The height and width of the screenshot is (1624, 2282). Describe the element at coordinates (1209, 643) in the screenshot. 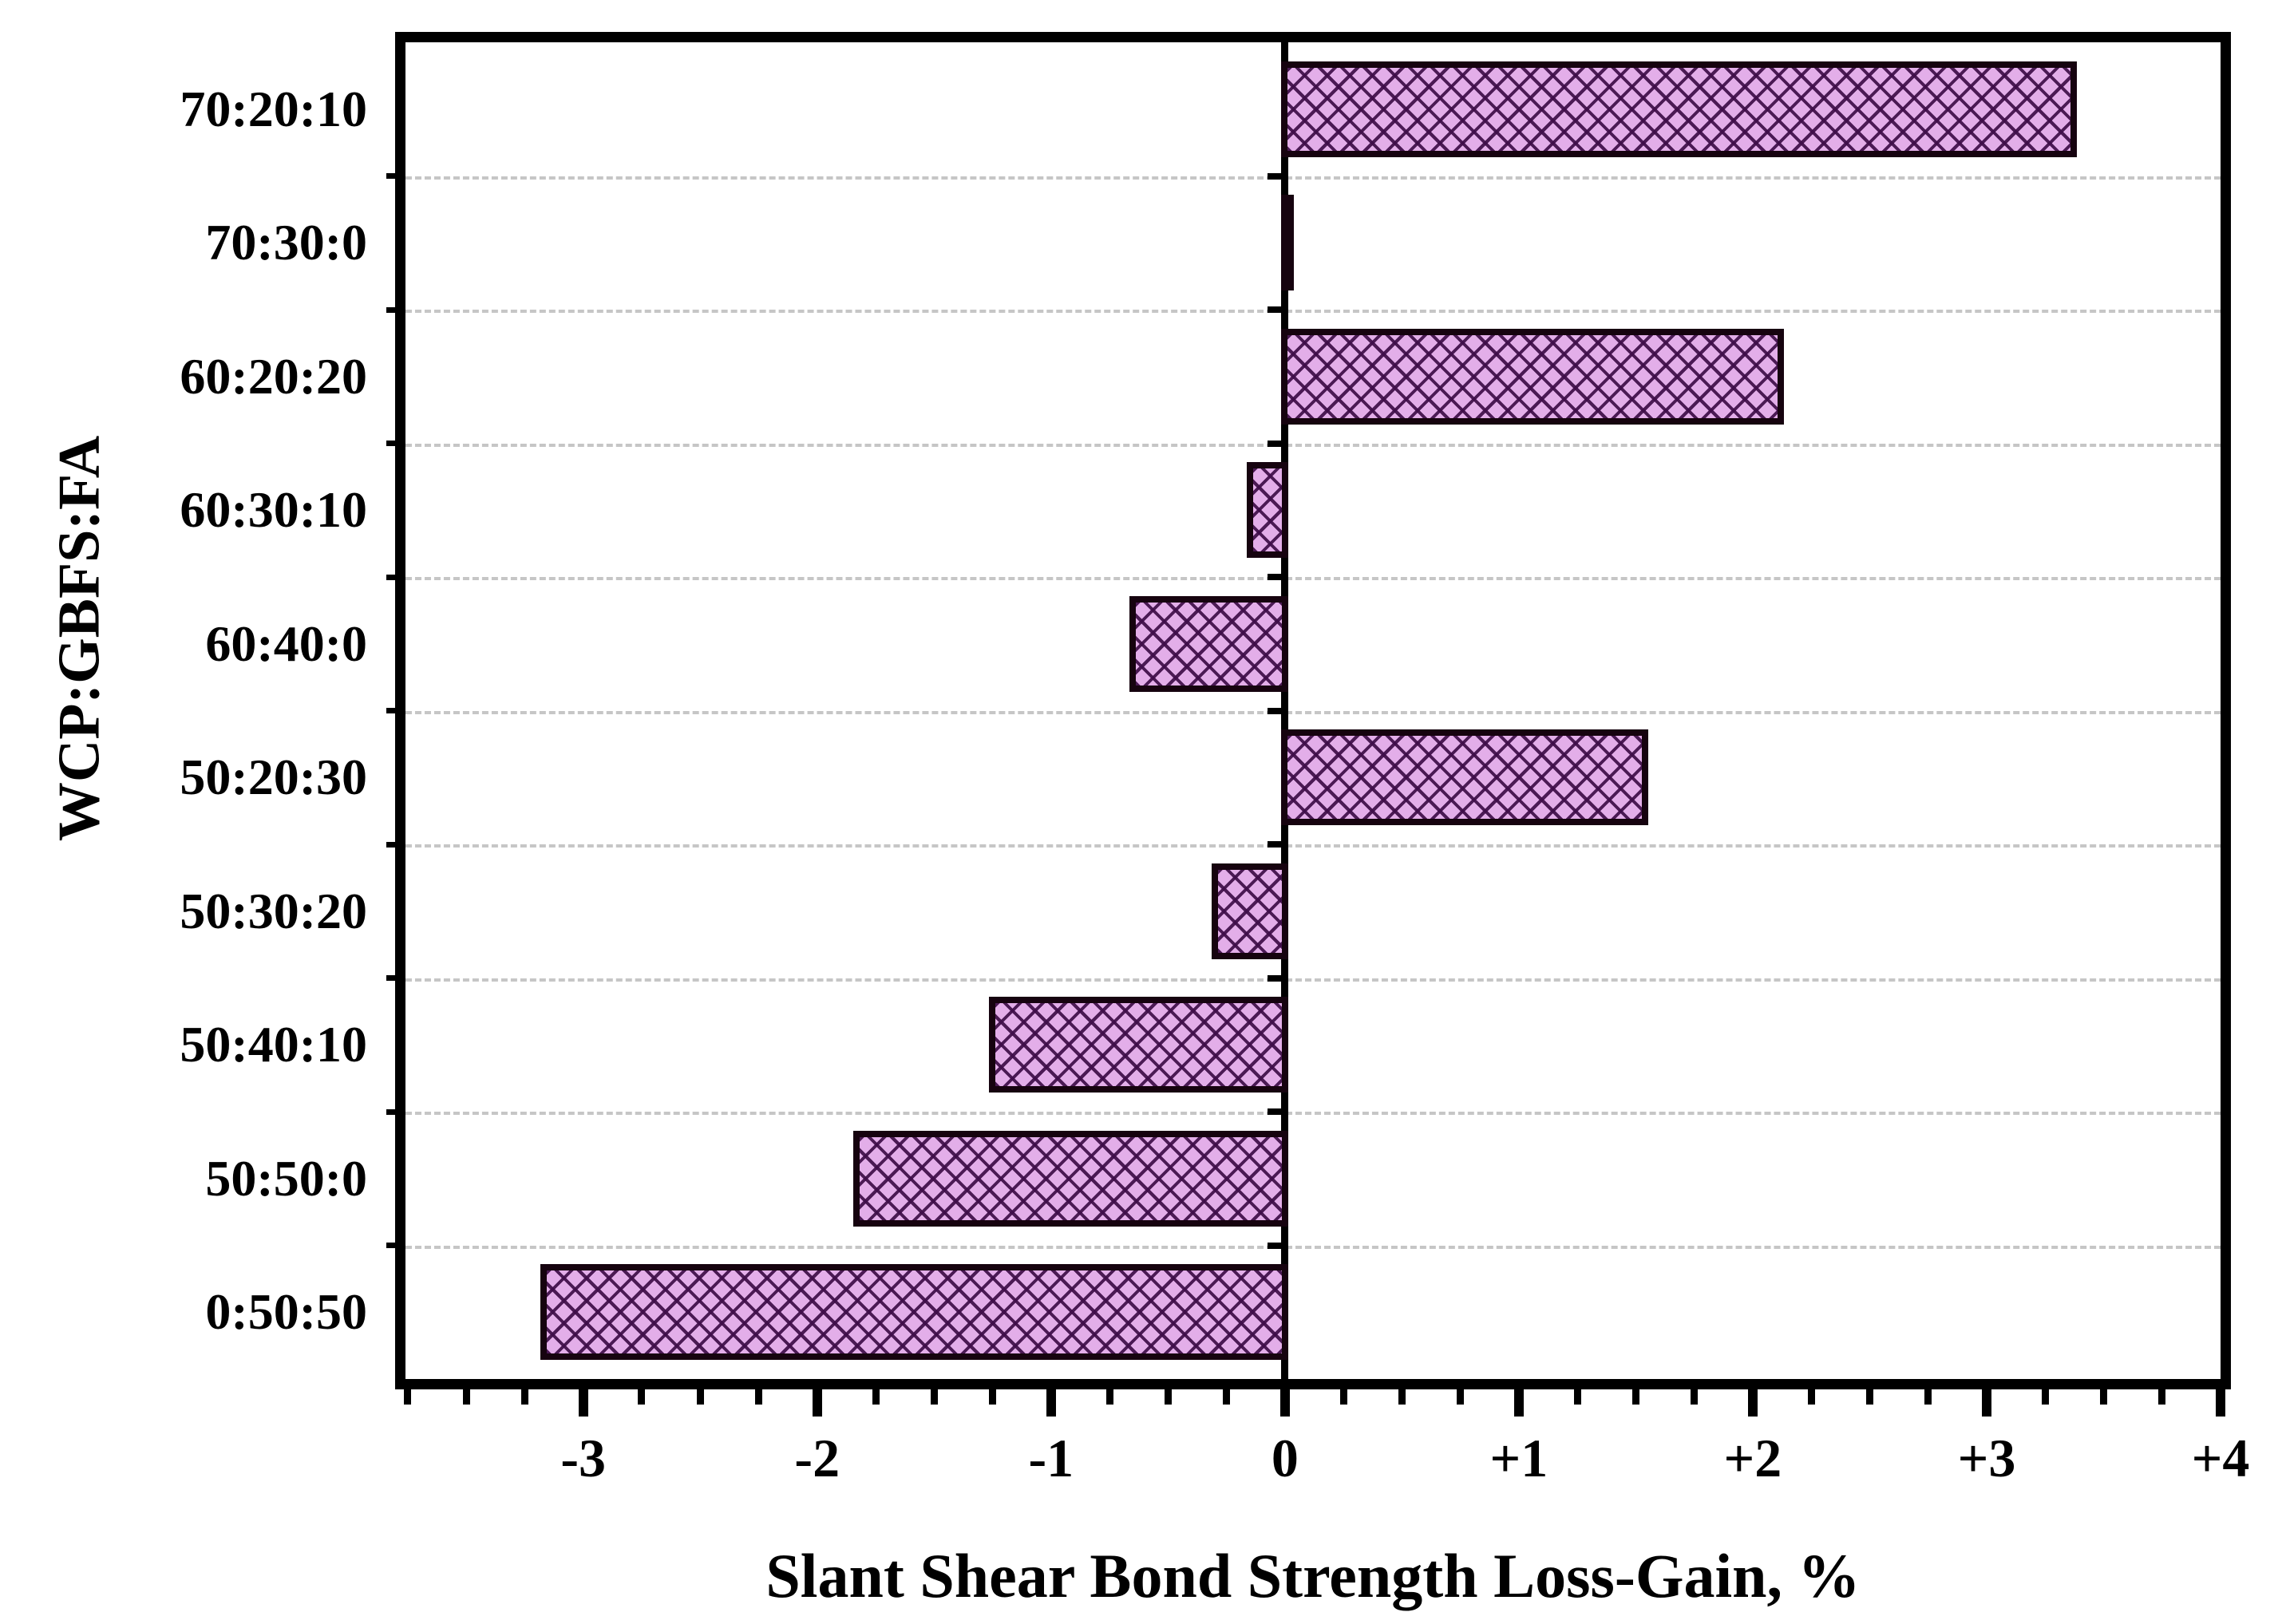

I see `bar-60:40:0` at that location.